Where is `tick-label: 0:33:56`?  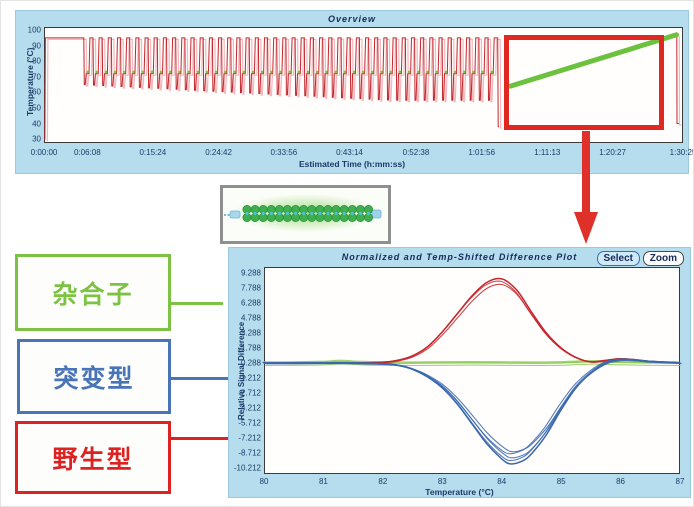
tick-label: 0:33:56 is located at coordinates (284, 152).